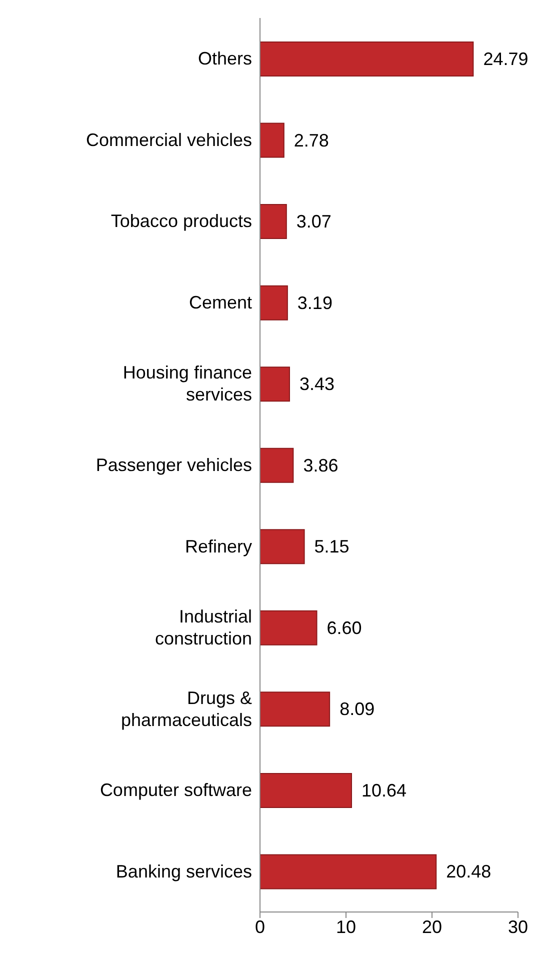 The height and width of the screenshot is (960, 544). What do you see at coordinates (469, 872) in the screenshot?
I see `data-label: 20.48` at bounding box center [469, 872].